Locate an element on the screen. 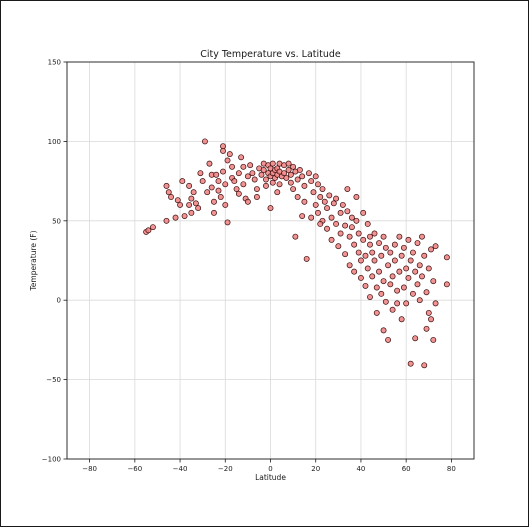 This screenshot has width=529, height=527. y-tick-label: −50 is located at coordinates (53, 380).